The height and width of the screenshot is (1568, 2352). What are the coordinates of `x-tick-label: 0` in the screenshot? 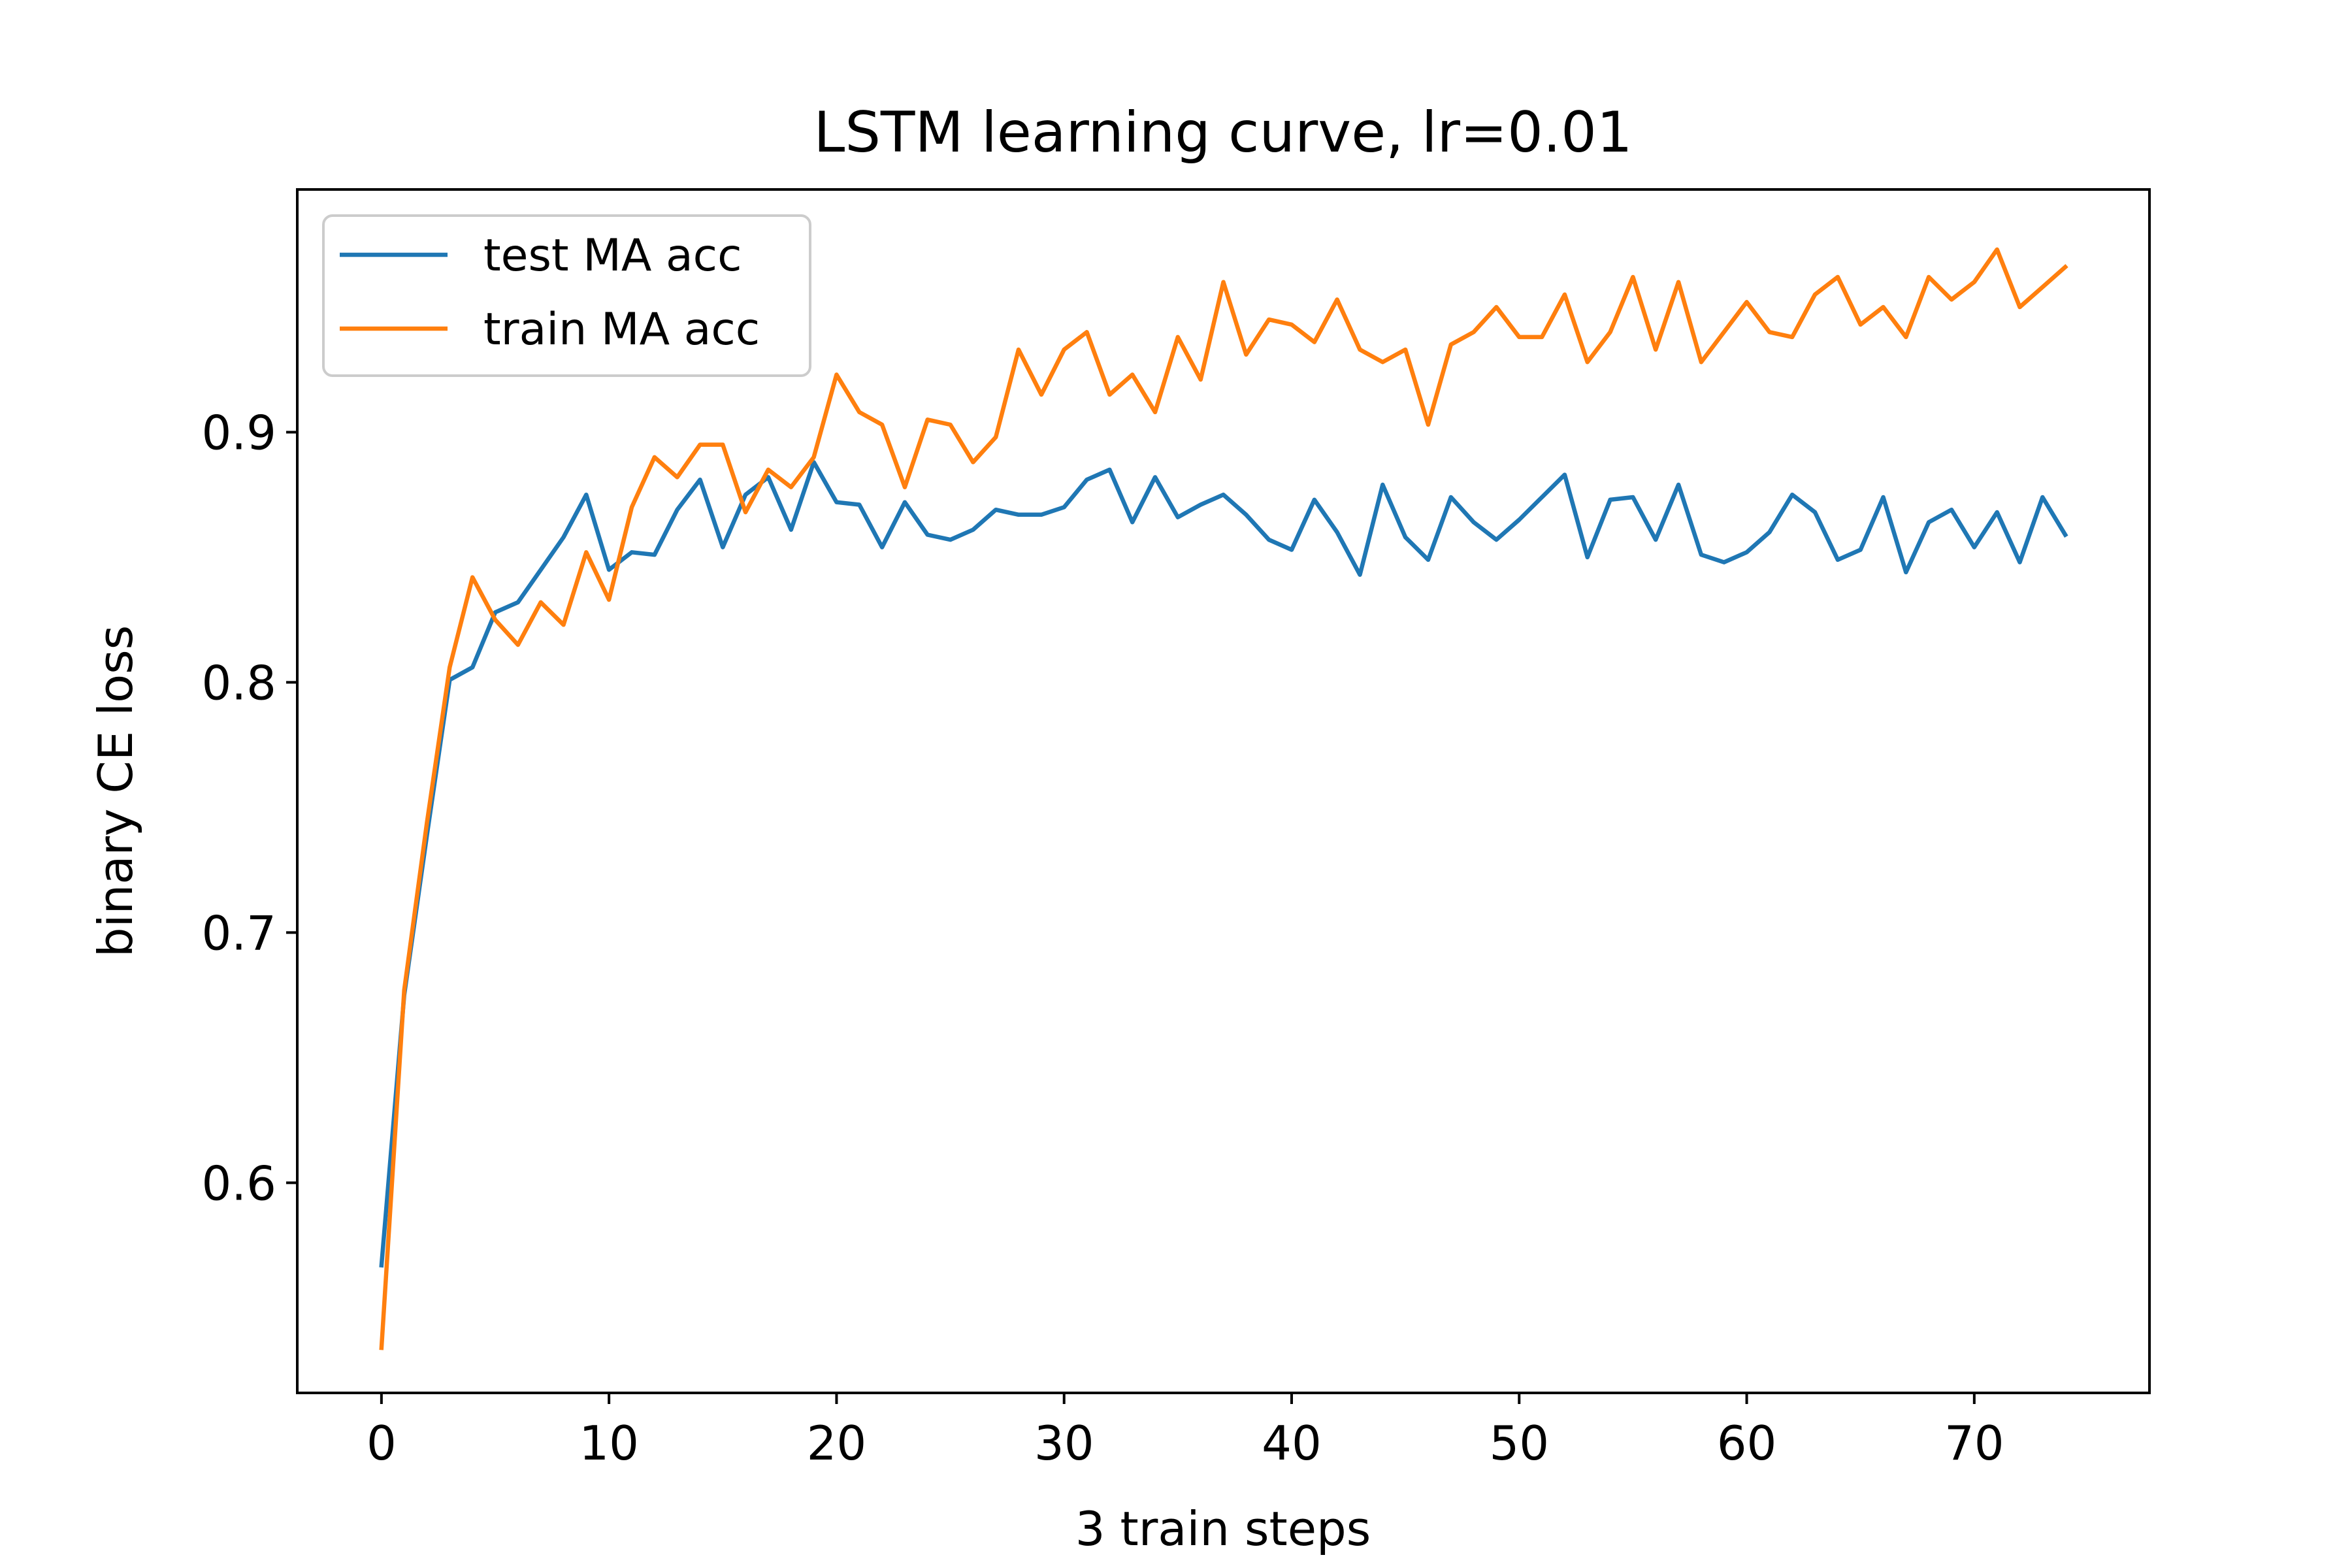 It's located at (382, 1443).